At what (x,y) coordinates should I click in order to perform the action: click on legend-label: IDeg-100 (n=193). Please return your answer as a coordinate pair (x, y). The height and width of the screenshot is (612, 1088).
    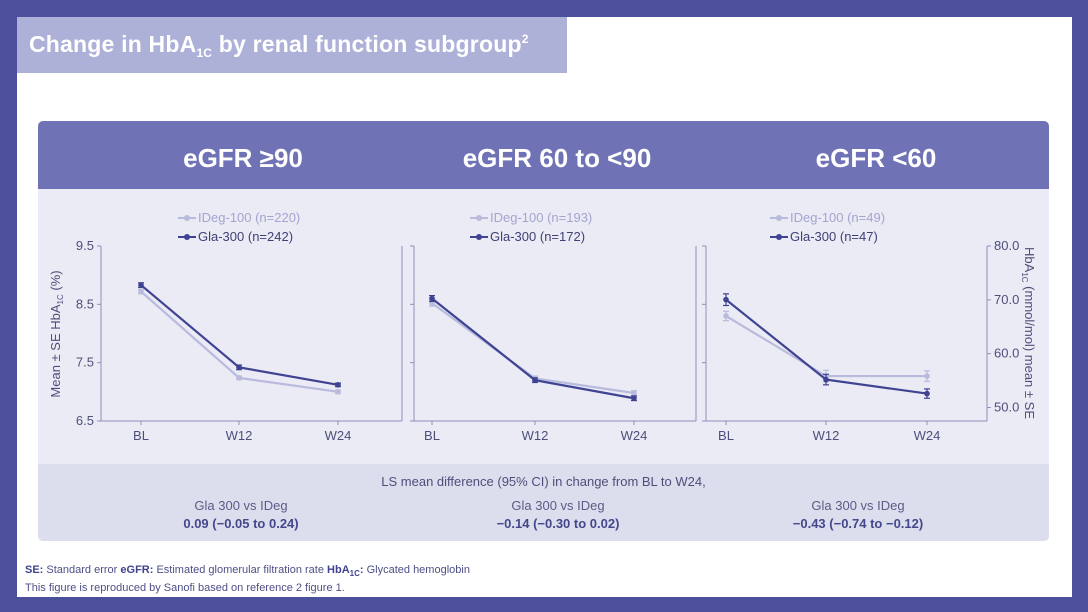
    Looking at the image, I should click on (541, 217).